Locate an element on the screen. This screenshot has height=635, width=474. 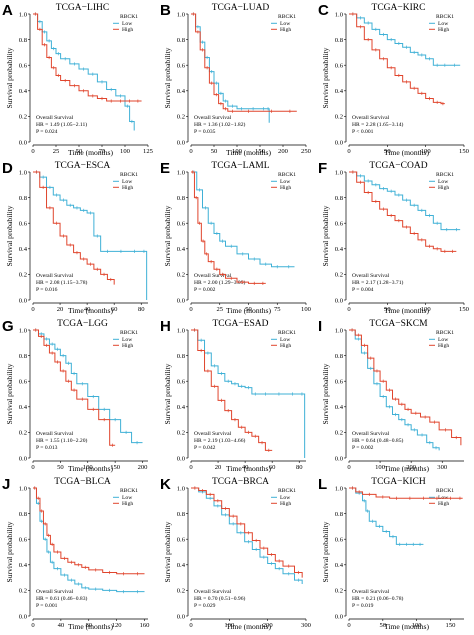
panel-title: TCGA−LUAD is located at coordinates (241, 8).